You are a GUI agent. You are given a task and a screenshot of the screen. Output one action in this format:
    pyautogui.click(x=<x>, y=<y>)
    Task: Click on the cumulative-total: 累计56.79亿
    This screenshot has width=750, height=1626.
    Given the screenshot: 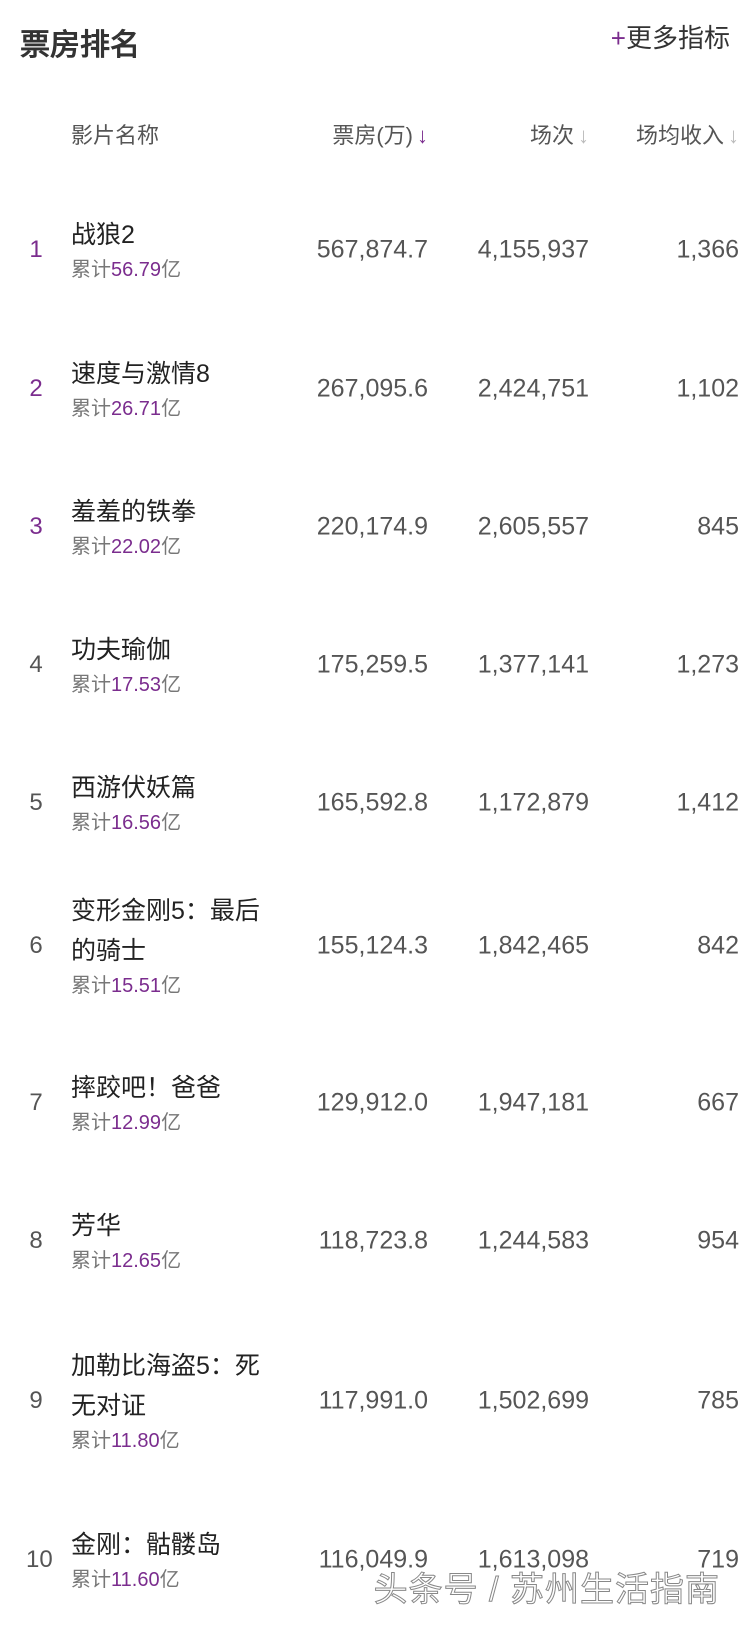 What is the action you would take?
    pyautogui.click(x=166, y=270)
    